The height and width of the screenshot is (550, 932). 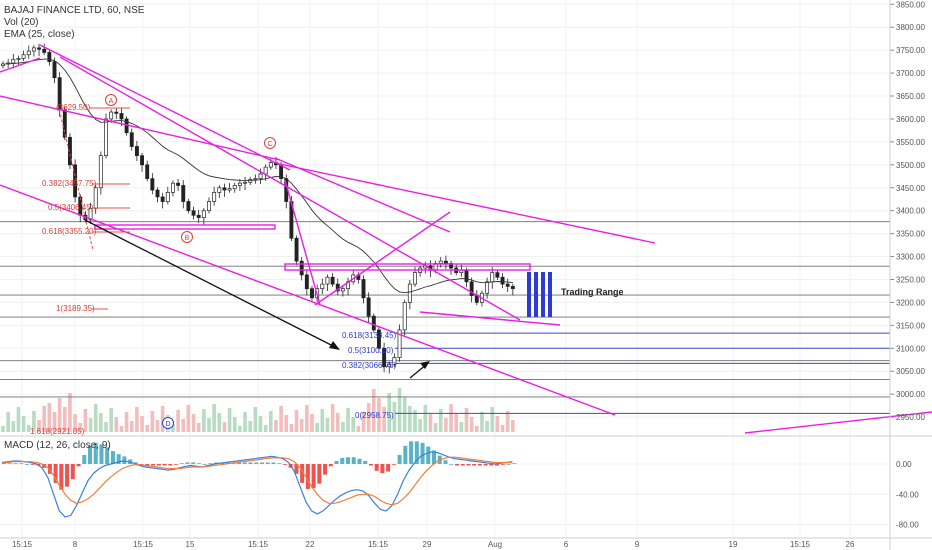 What do you see at coordinates (910, 27) in the screenshot?
I see `price-axis-label: 3800.00` at bounding box center [910, 27].